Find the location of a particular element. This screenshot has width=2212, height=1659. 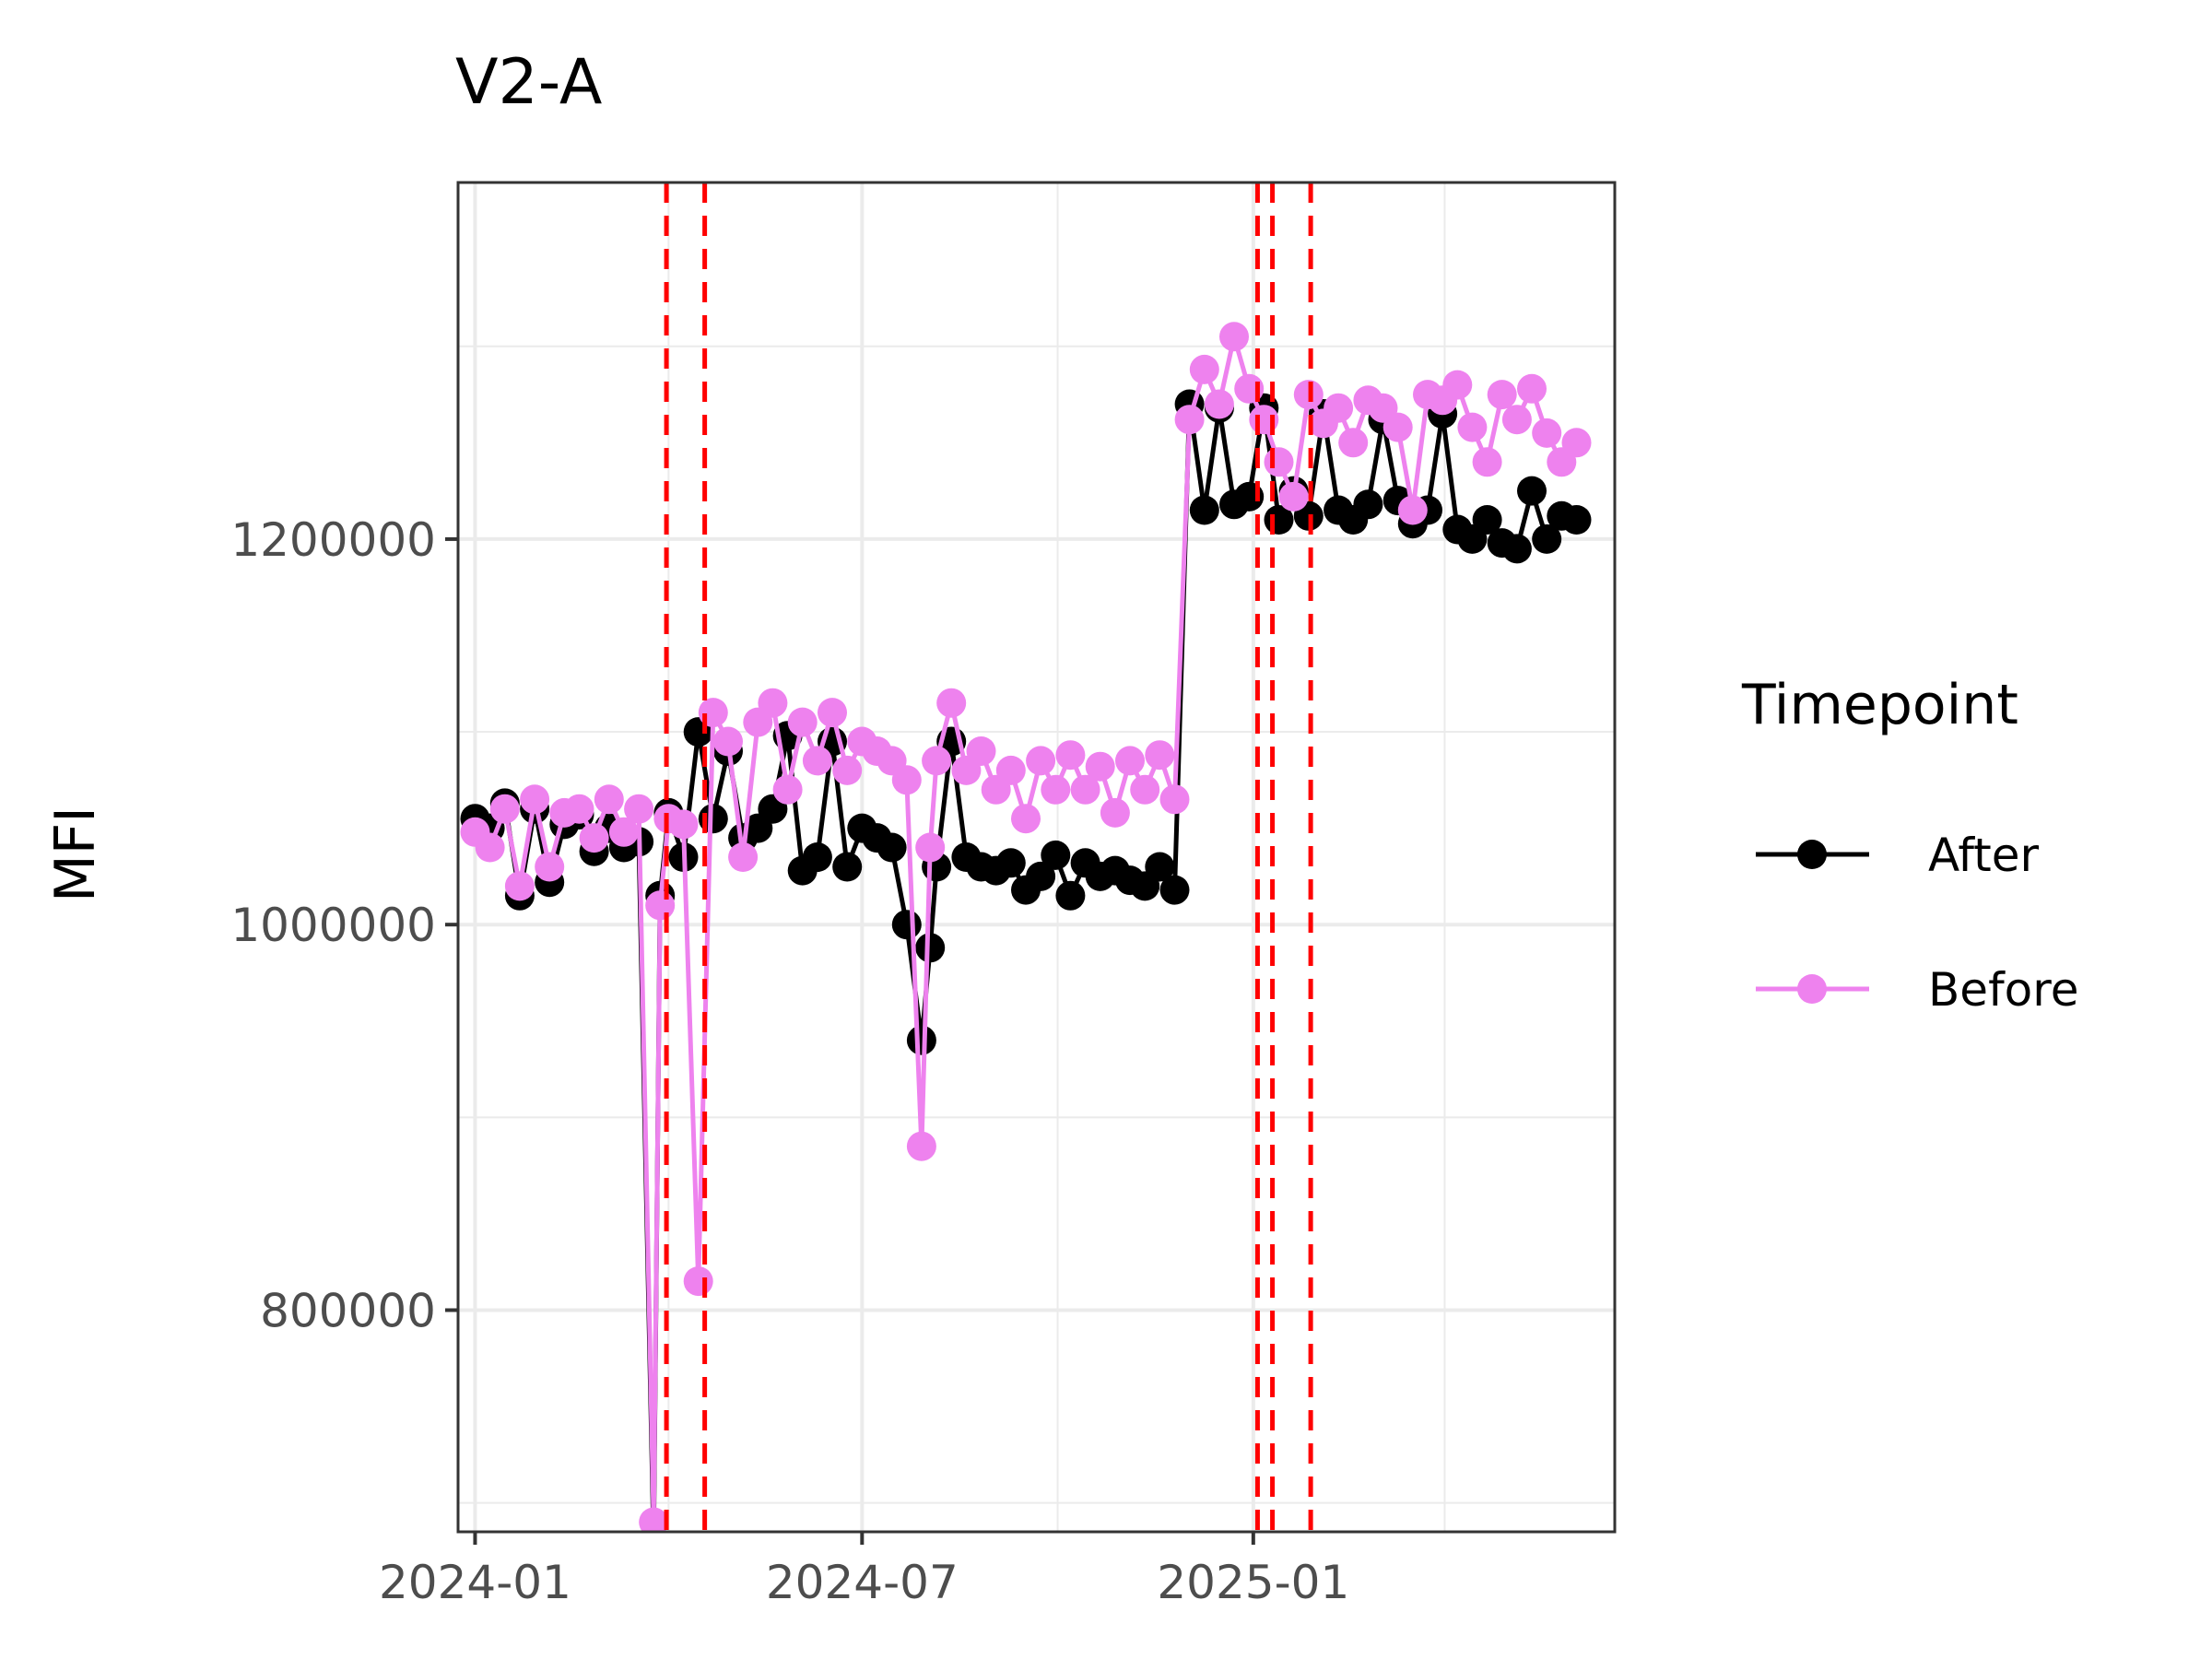

legend-label-after: After is located at coordinates (1984, 855).